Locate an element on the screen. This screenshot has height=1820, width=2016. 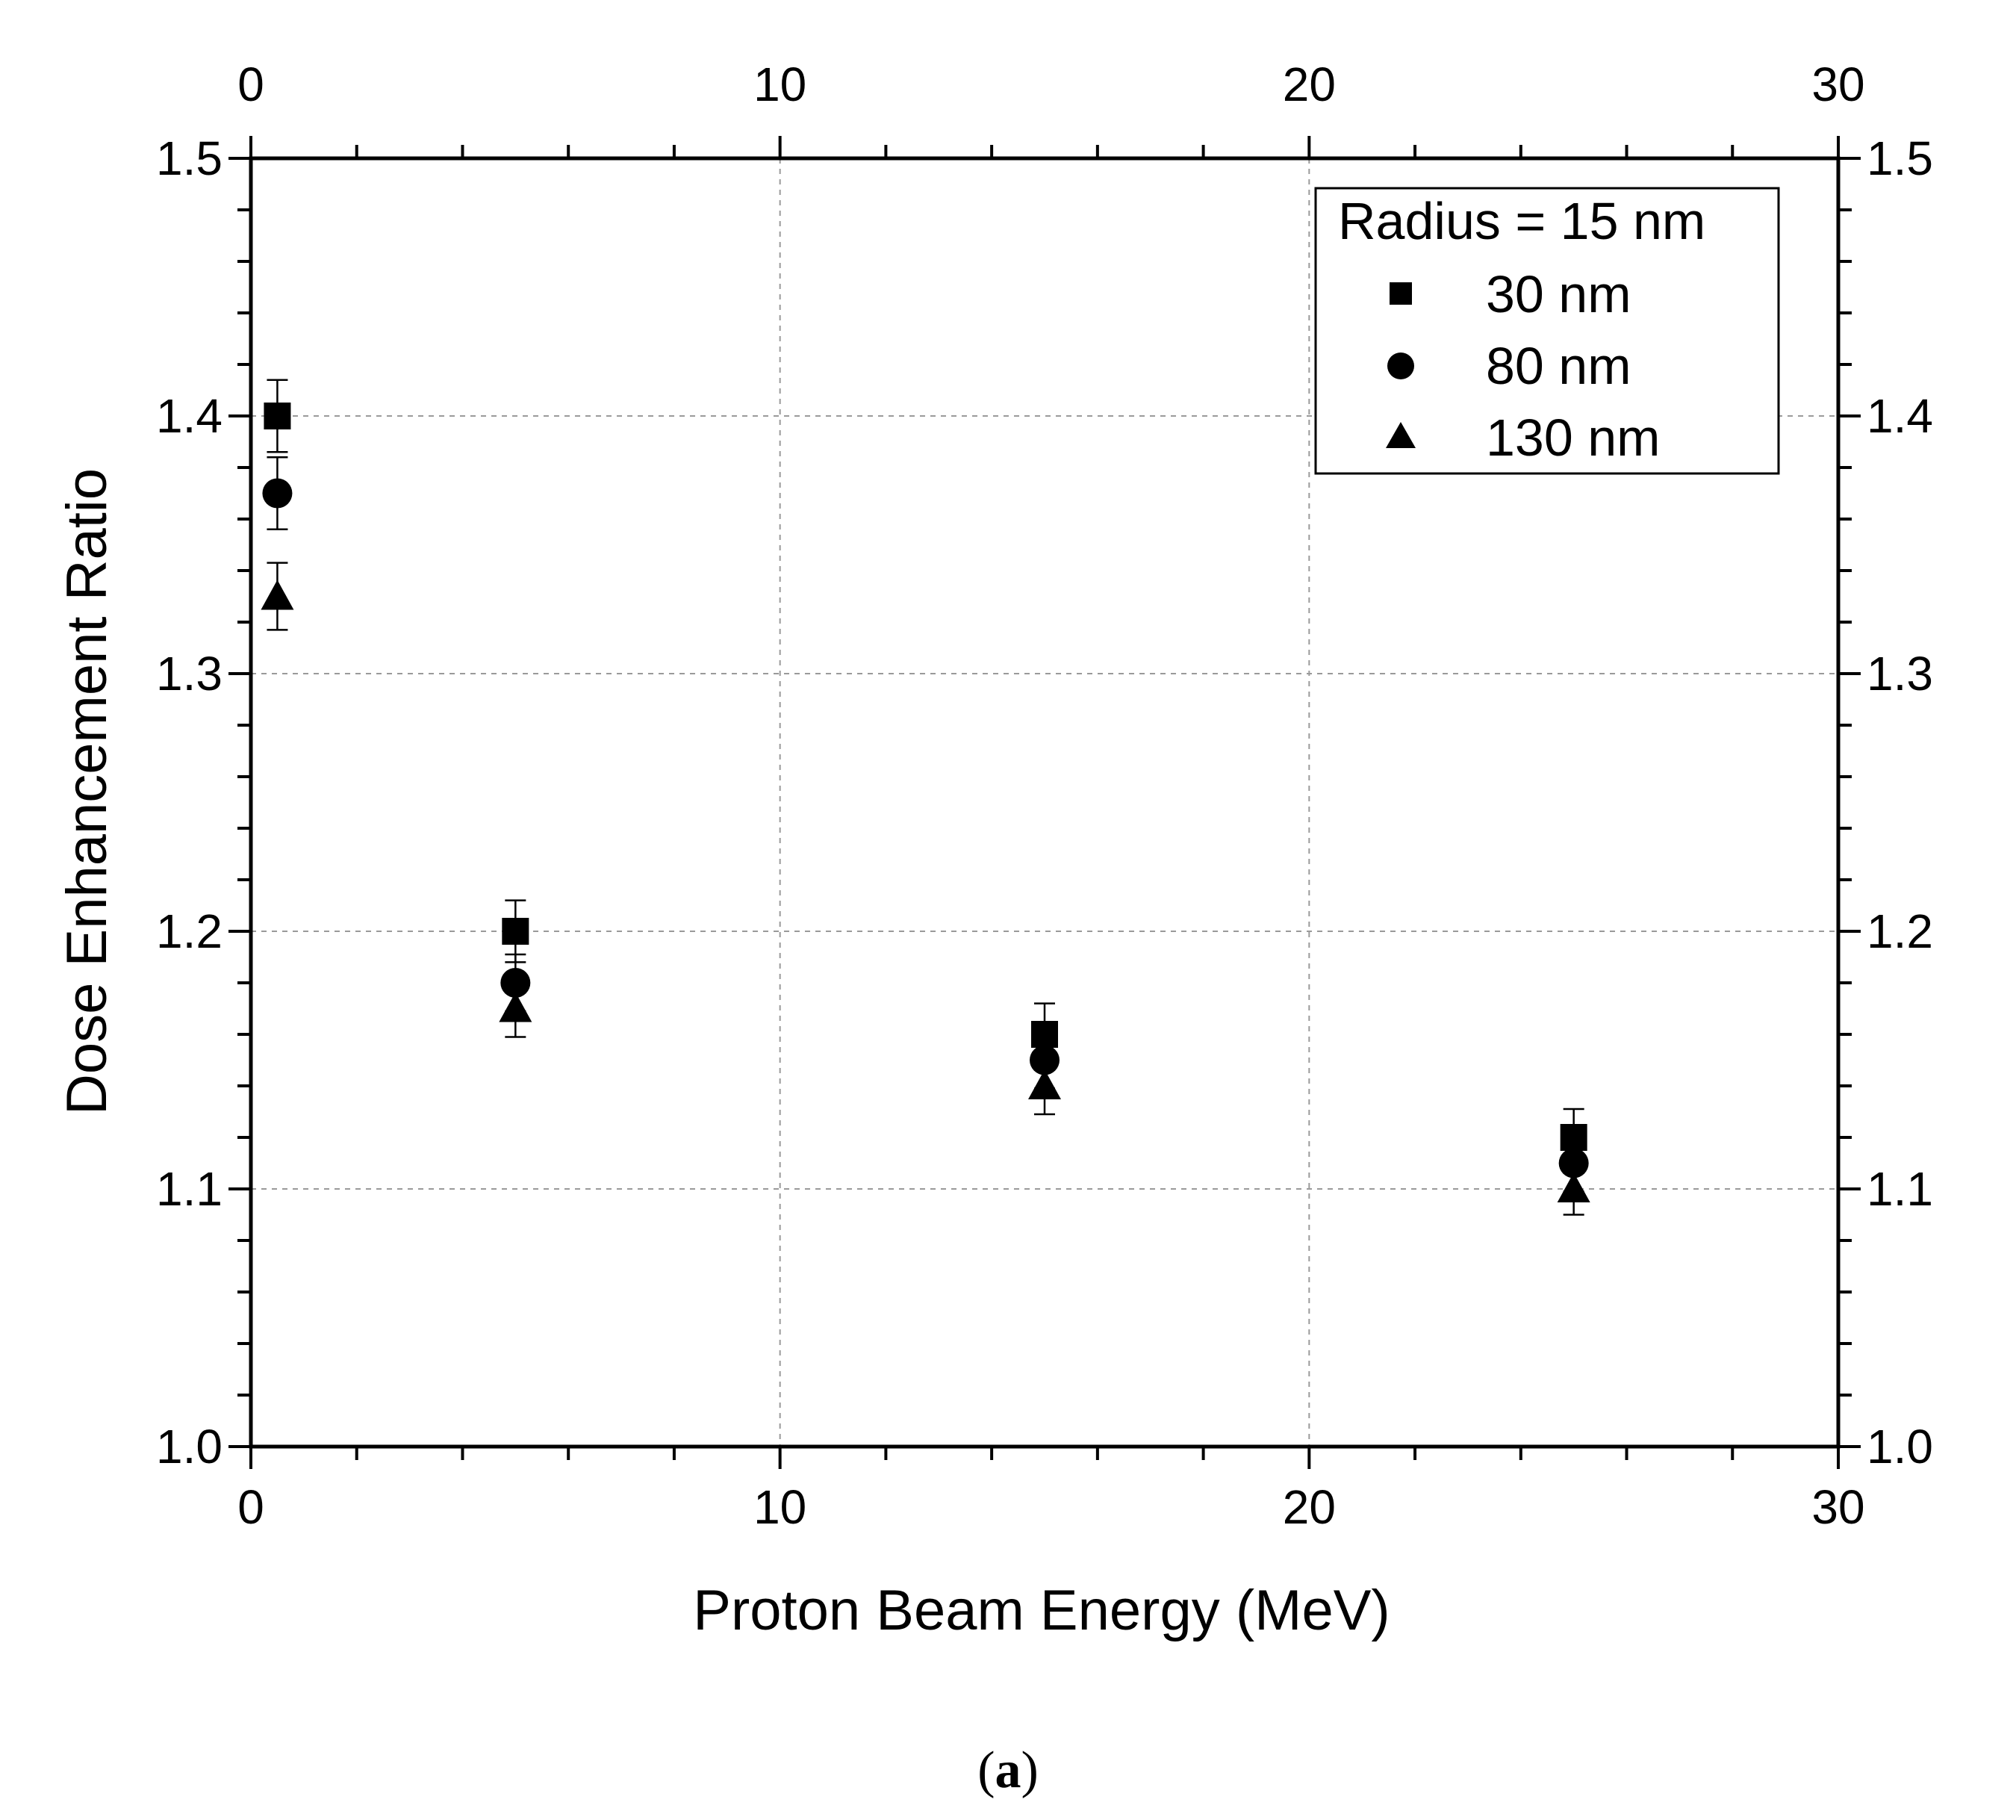
legend-label-80nm: 80 nm is located at coordinates (1559, 366).